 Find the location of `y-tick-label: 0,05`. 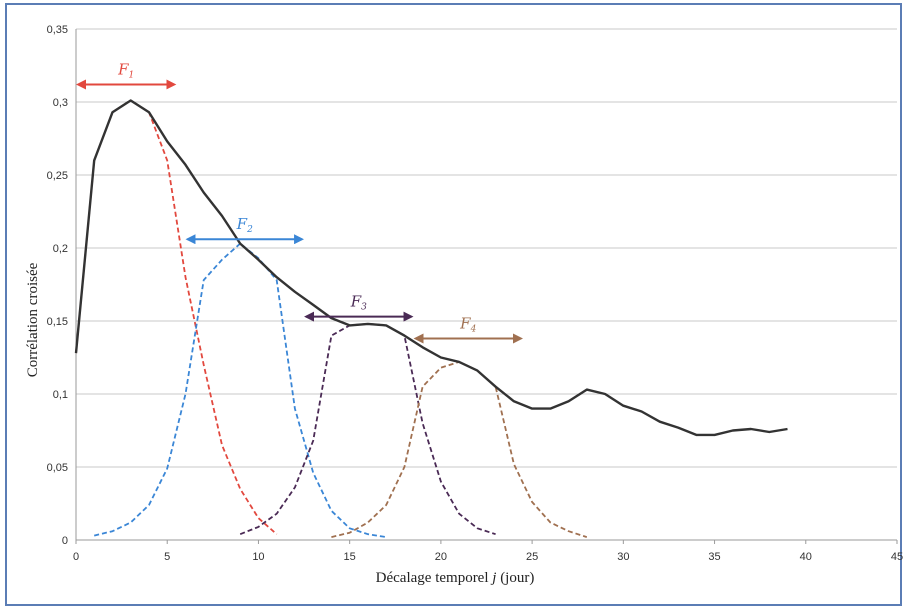

y-tick-label: 0,05 is located at coordinates (57, 468).